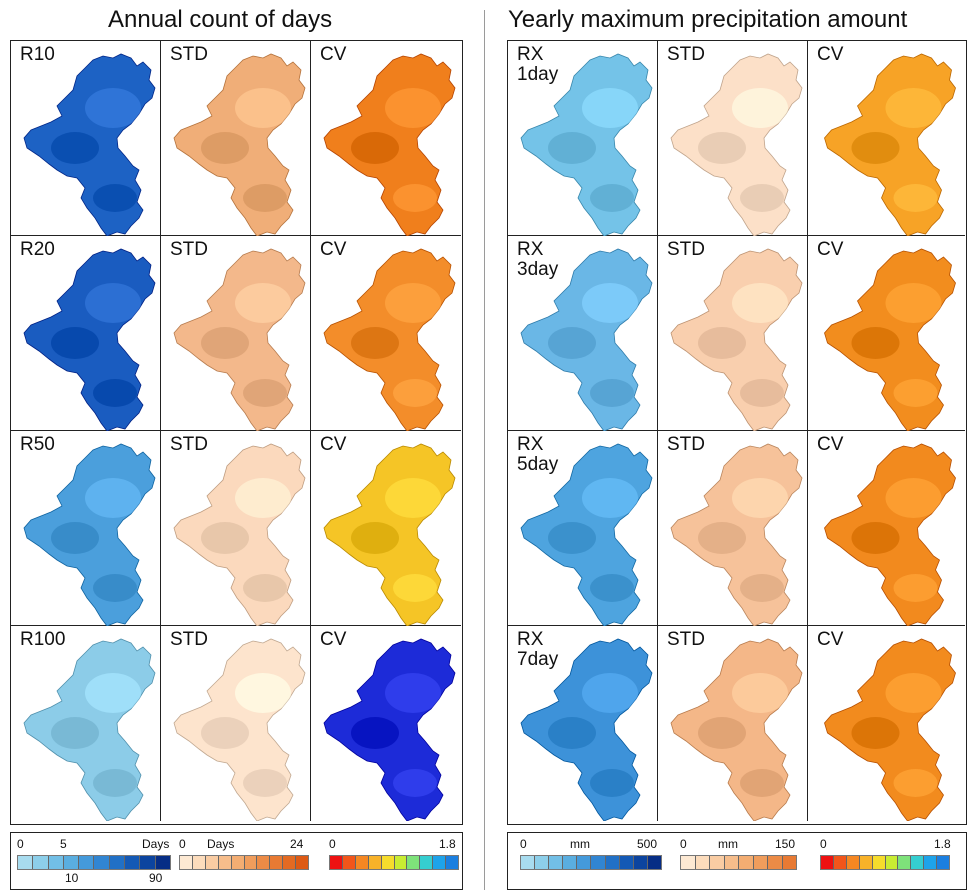 The height and width of the screenshot is (893, 977). I want to click on left-panel-r4-std: STD, so click(236, 723).